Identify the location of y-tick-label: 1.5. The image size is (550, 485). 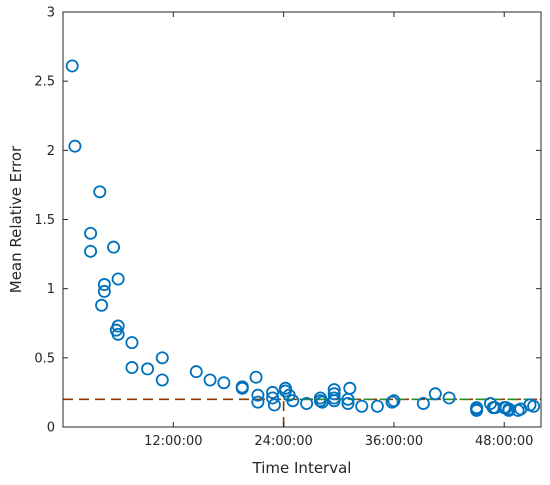
(44, 220).